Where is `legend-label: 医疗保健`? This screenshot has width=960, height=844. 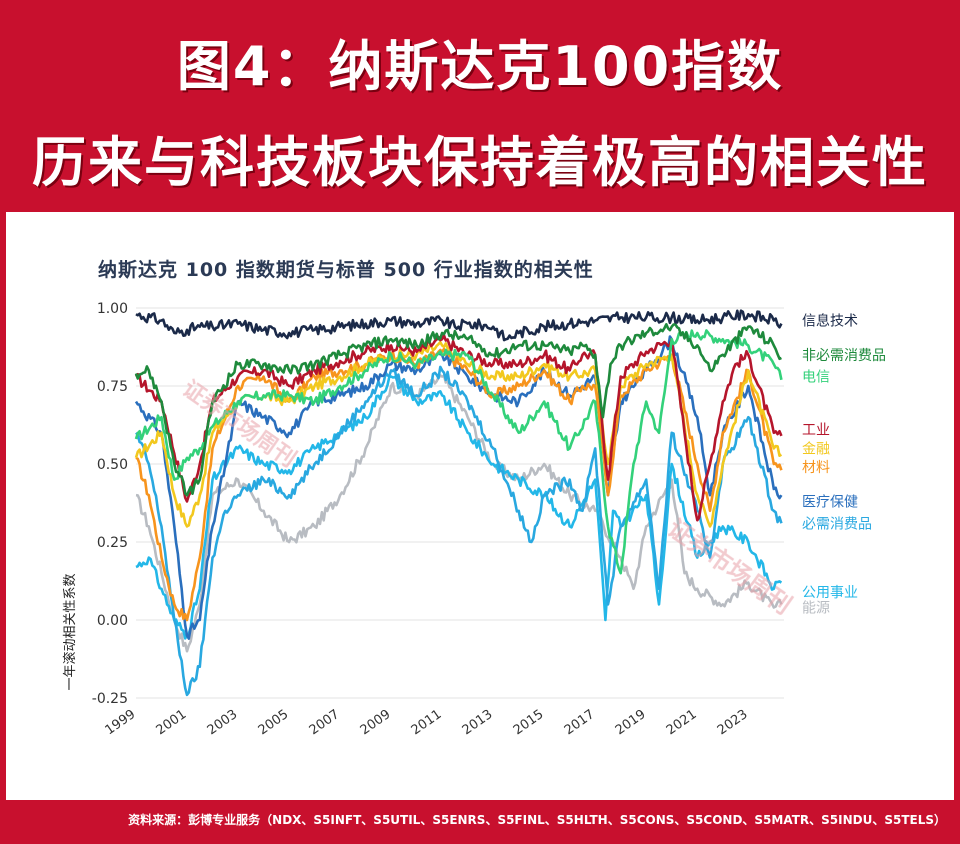
legend-label: 医疗保健 is located at coordinates (830, 502).